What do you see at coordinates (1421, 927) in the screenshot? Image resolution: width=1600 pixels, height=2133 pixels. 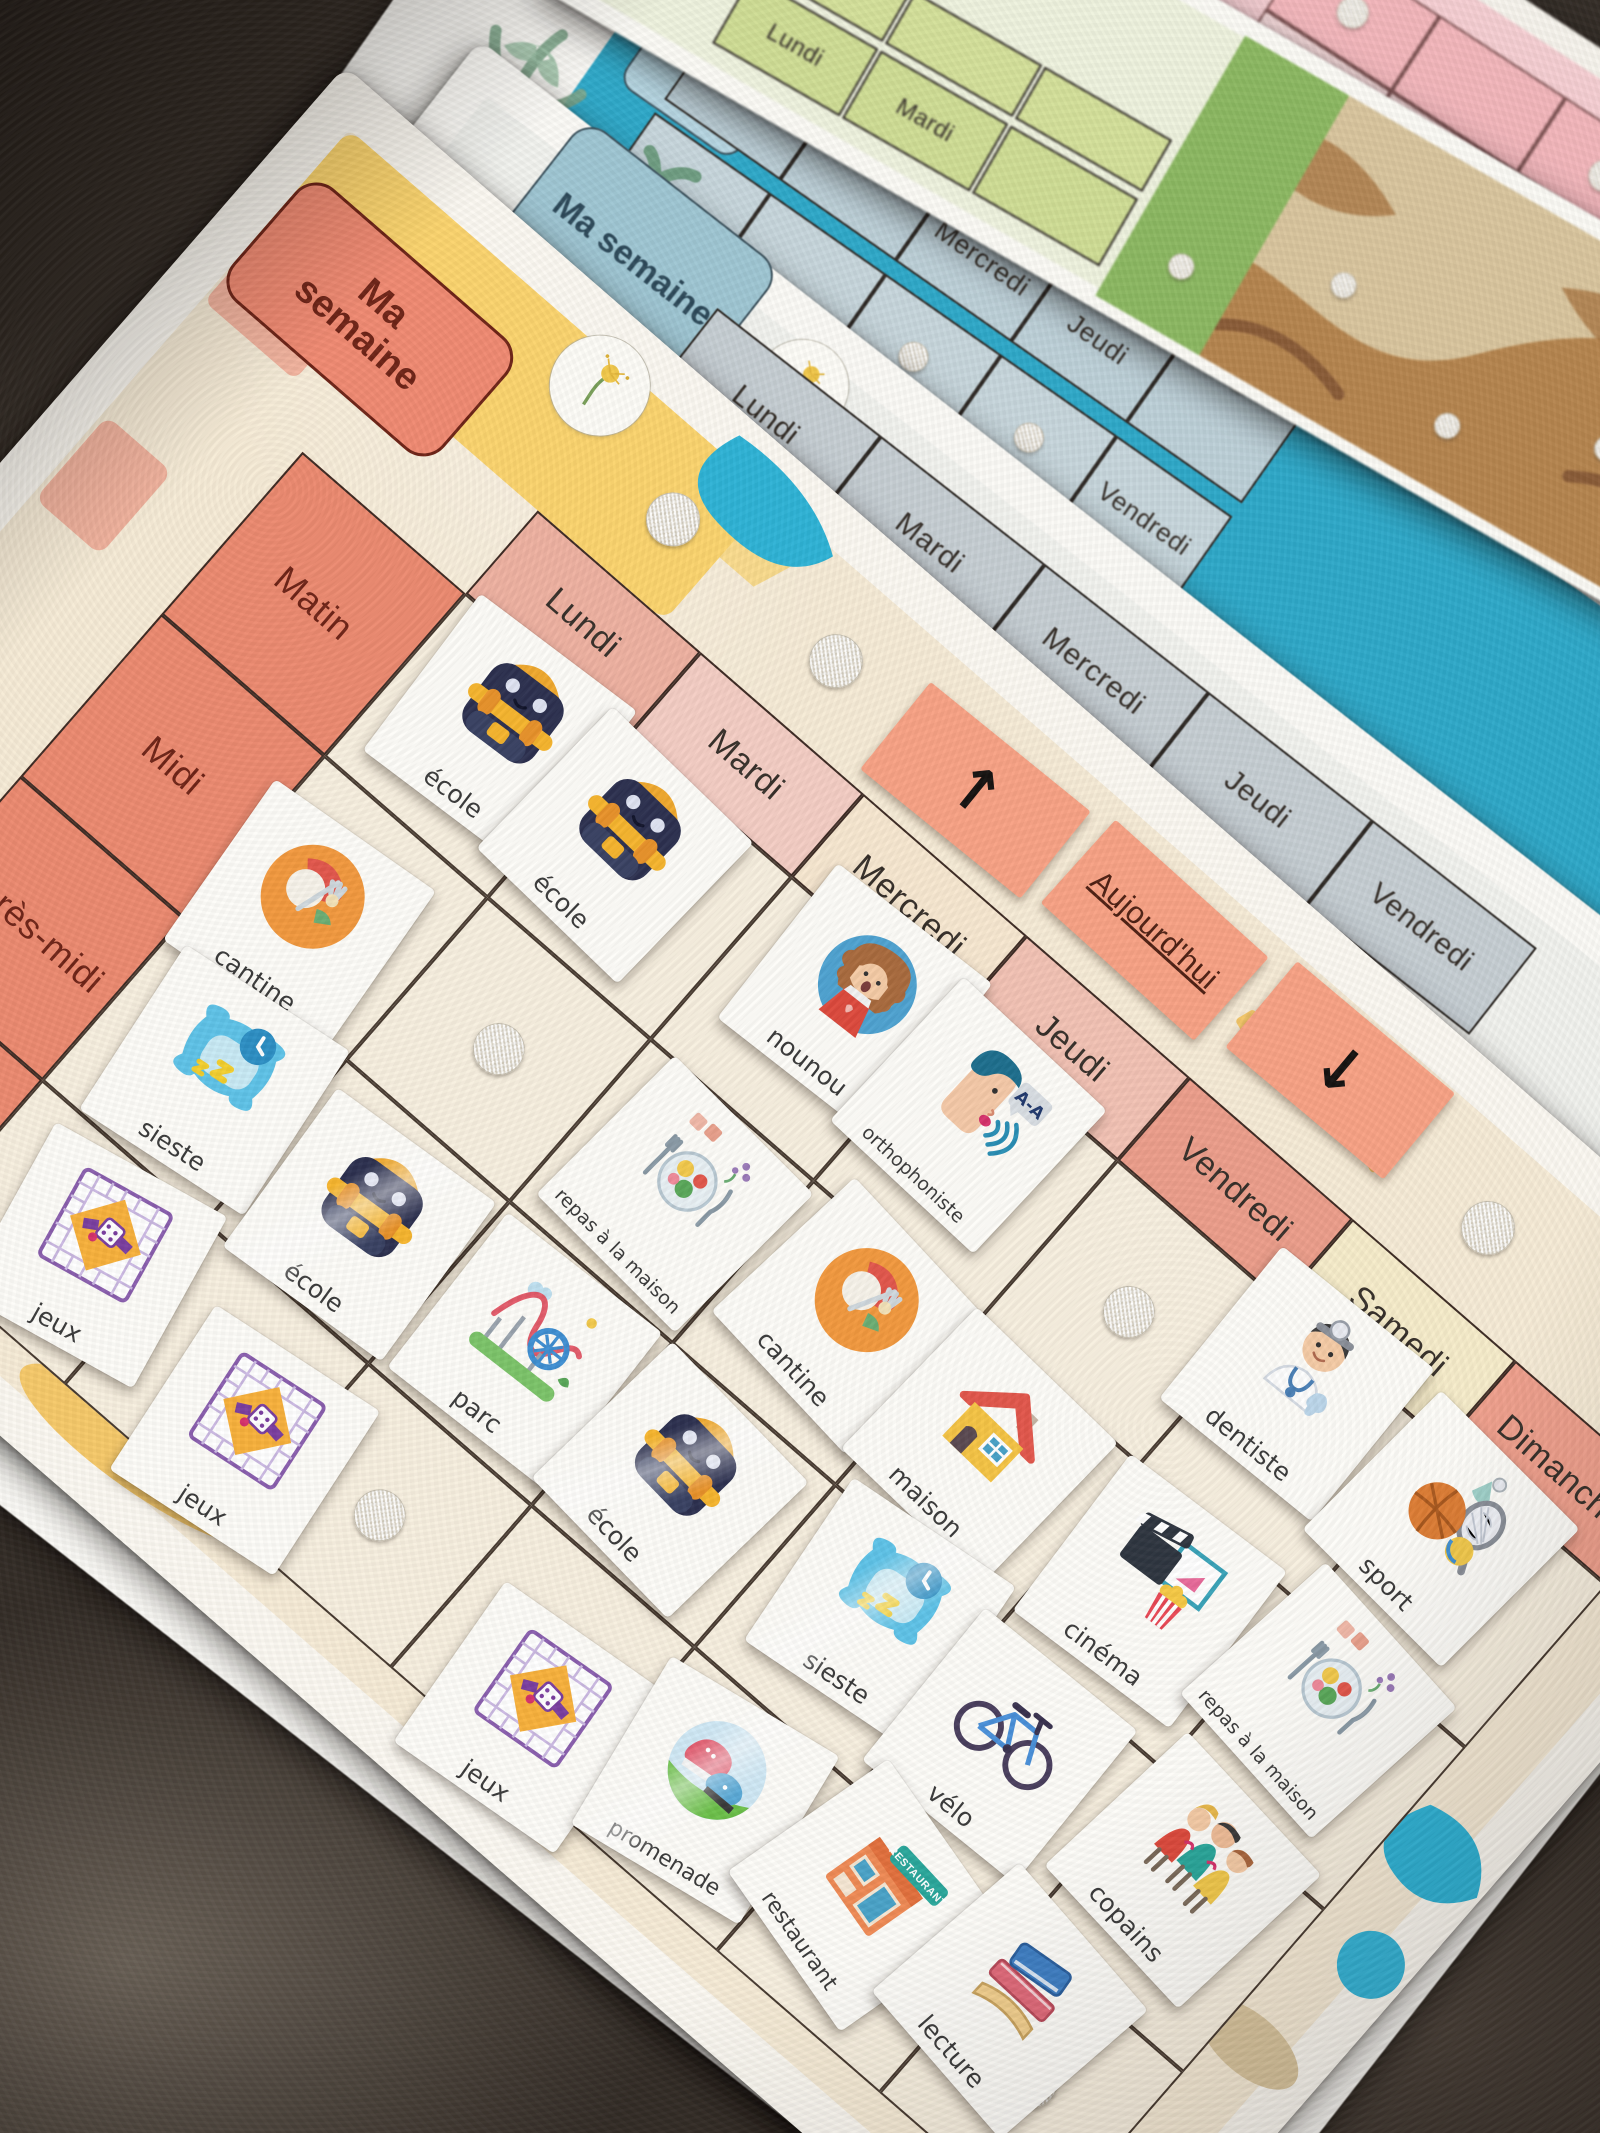 I see `board-gray-day-vendredi-label: Vendredi` at bounding box center [1421, 927].